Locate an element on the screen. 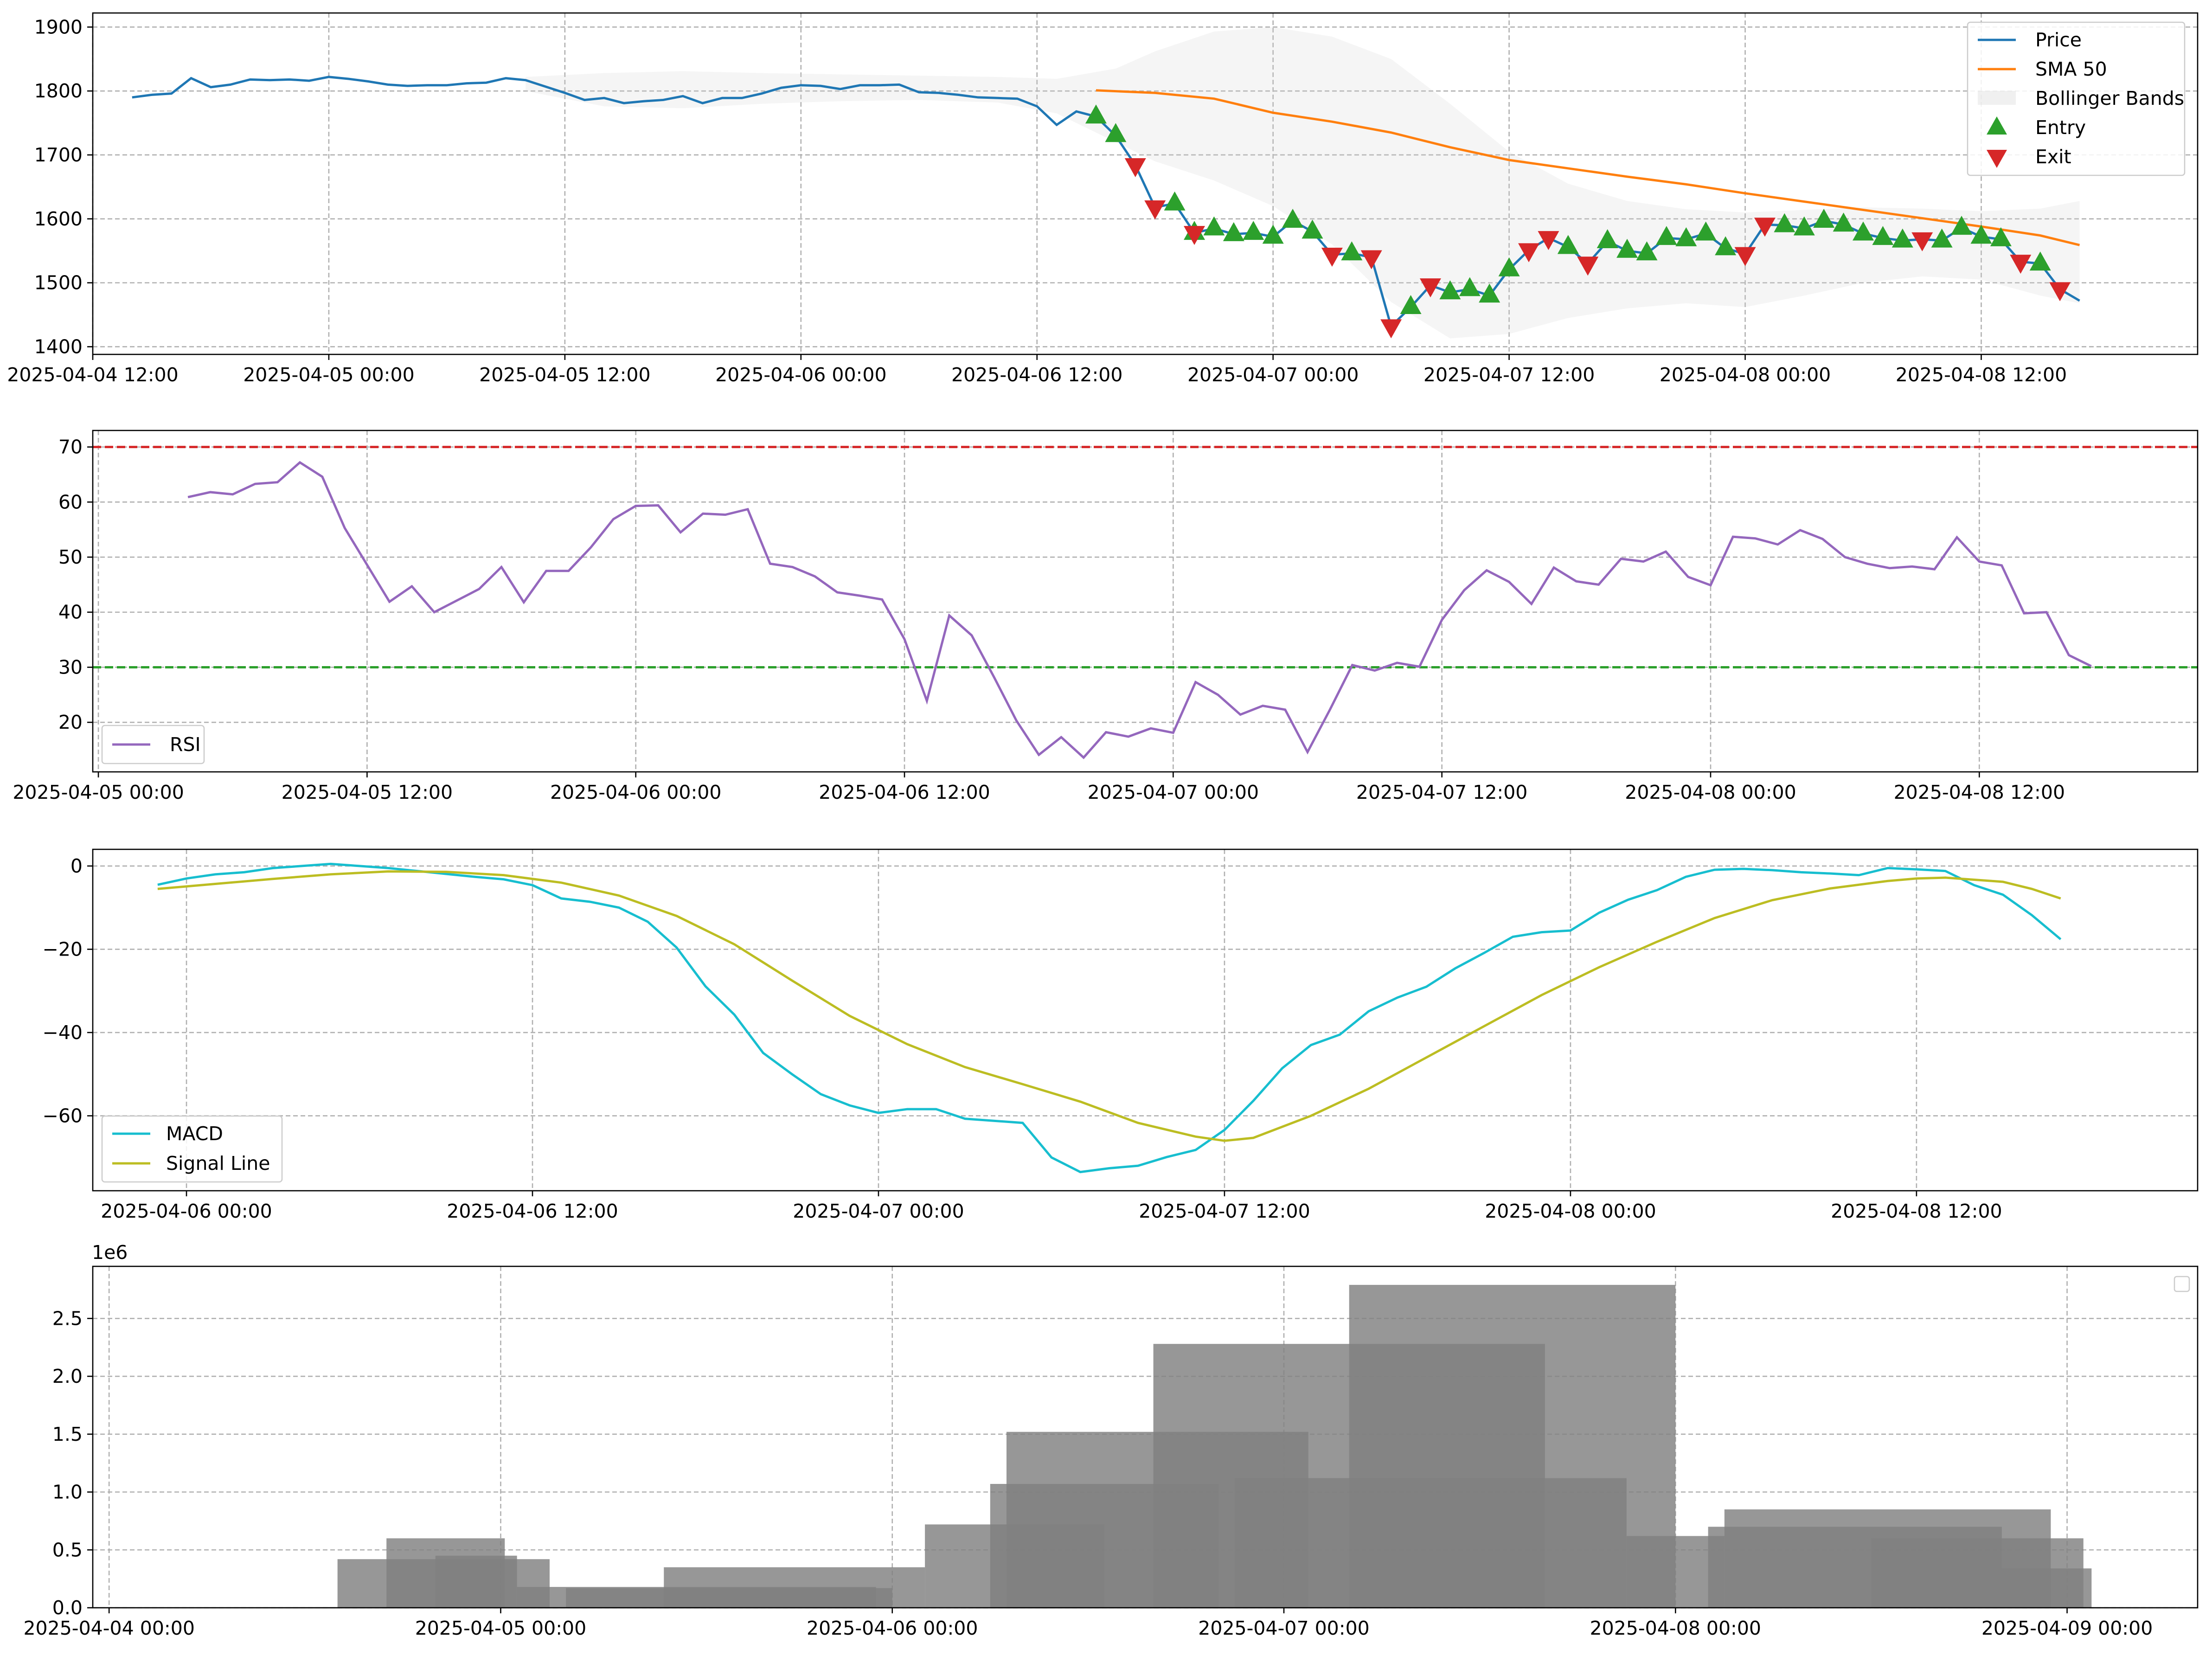  y-tick-label: 1900 is located at coordinates (58, 27).